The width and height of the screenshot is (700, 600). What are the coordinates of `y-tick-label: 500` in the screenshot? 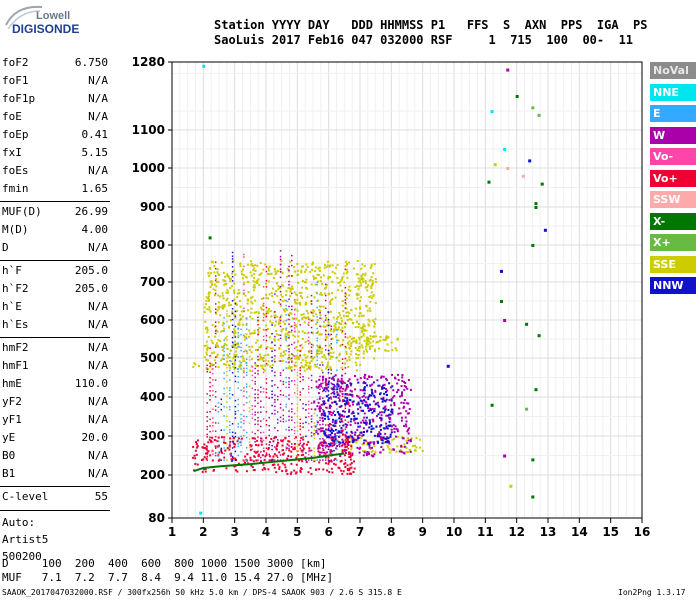 It's located at (152, 358).